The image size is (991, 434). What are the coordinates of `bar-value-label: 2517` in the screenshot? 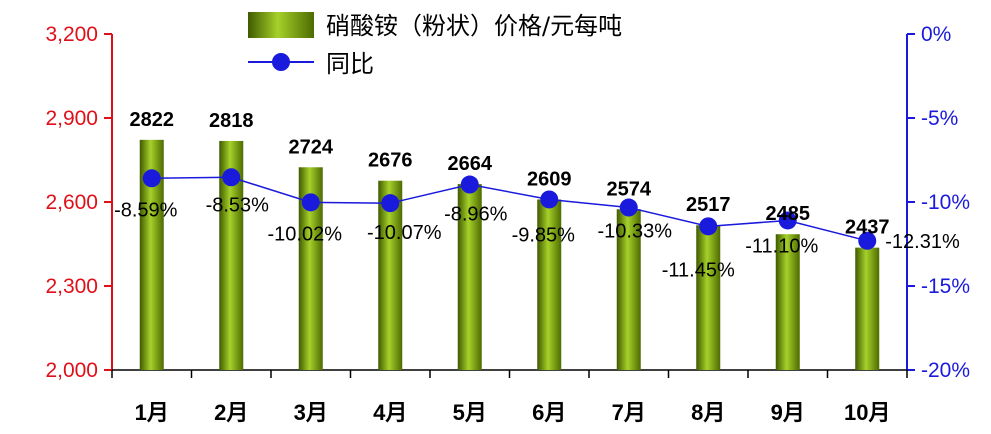 It's located at (708, 205).